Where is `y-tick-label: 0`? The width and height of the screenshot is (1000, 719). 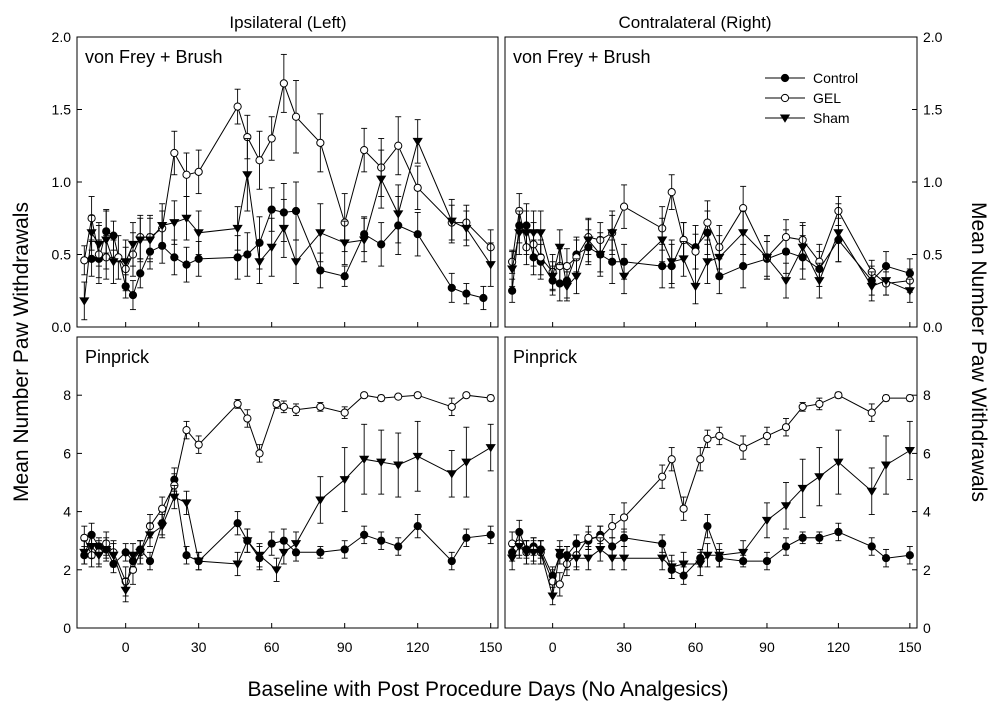 y-tick-label: 0 is located at coordinates (67, 628).